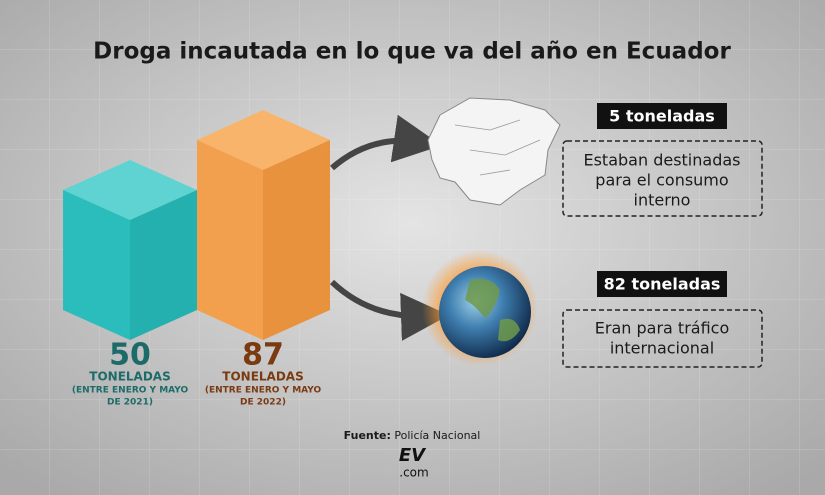 Image resolution: width=825 pixels, height=495 pixels. Describe the element at coordinates (263, 225) in the screenshot. I see `box-2022` at that location.